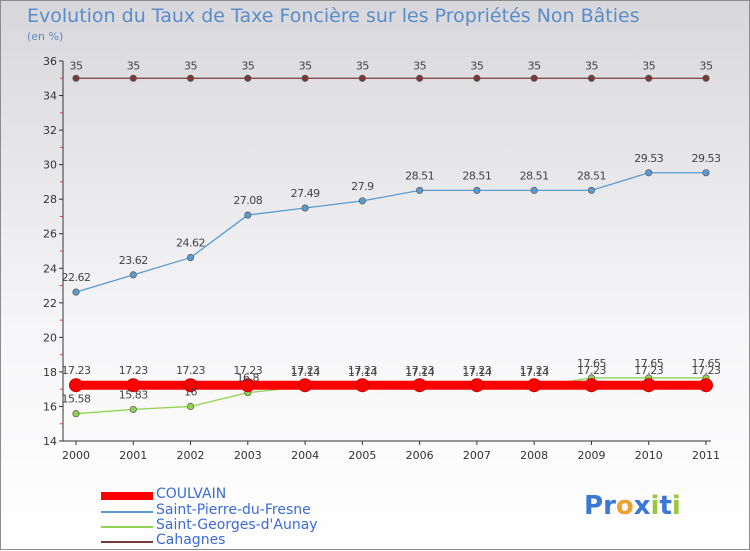 The width and height of the screenshot is (750, 551). I want to click on x-tick-label: 2004, so click(305, 455).